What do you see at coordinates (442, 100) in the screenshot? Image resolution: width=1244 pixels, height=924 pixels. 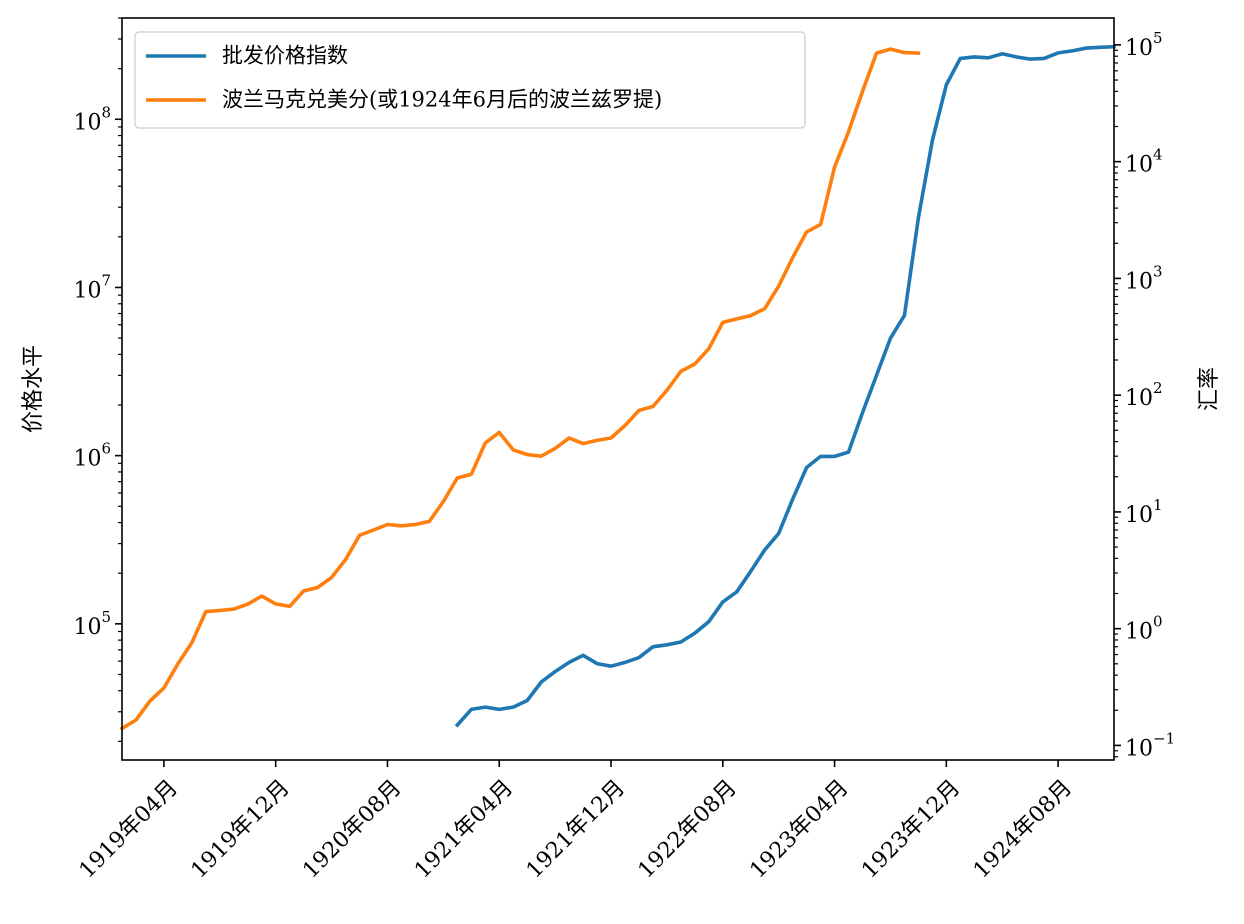 I see `legend-label-2: 波兰马克兑美分(或1924年6月后的波兰兹罗提)` at bounding box center [442, 100].